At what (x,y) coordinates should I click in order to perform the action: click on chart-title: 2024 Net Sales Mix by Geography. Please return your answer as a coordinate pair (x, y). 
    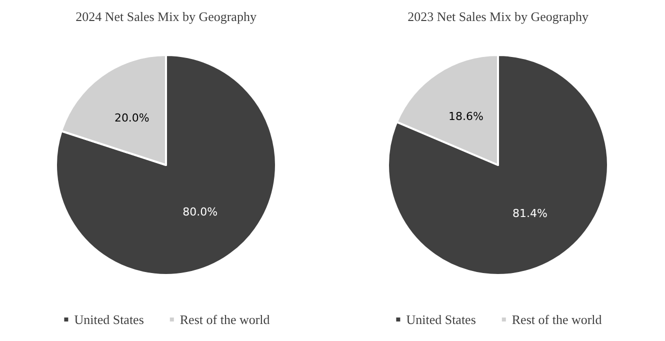
    Looking at the image, I should click on (166, 16).